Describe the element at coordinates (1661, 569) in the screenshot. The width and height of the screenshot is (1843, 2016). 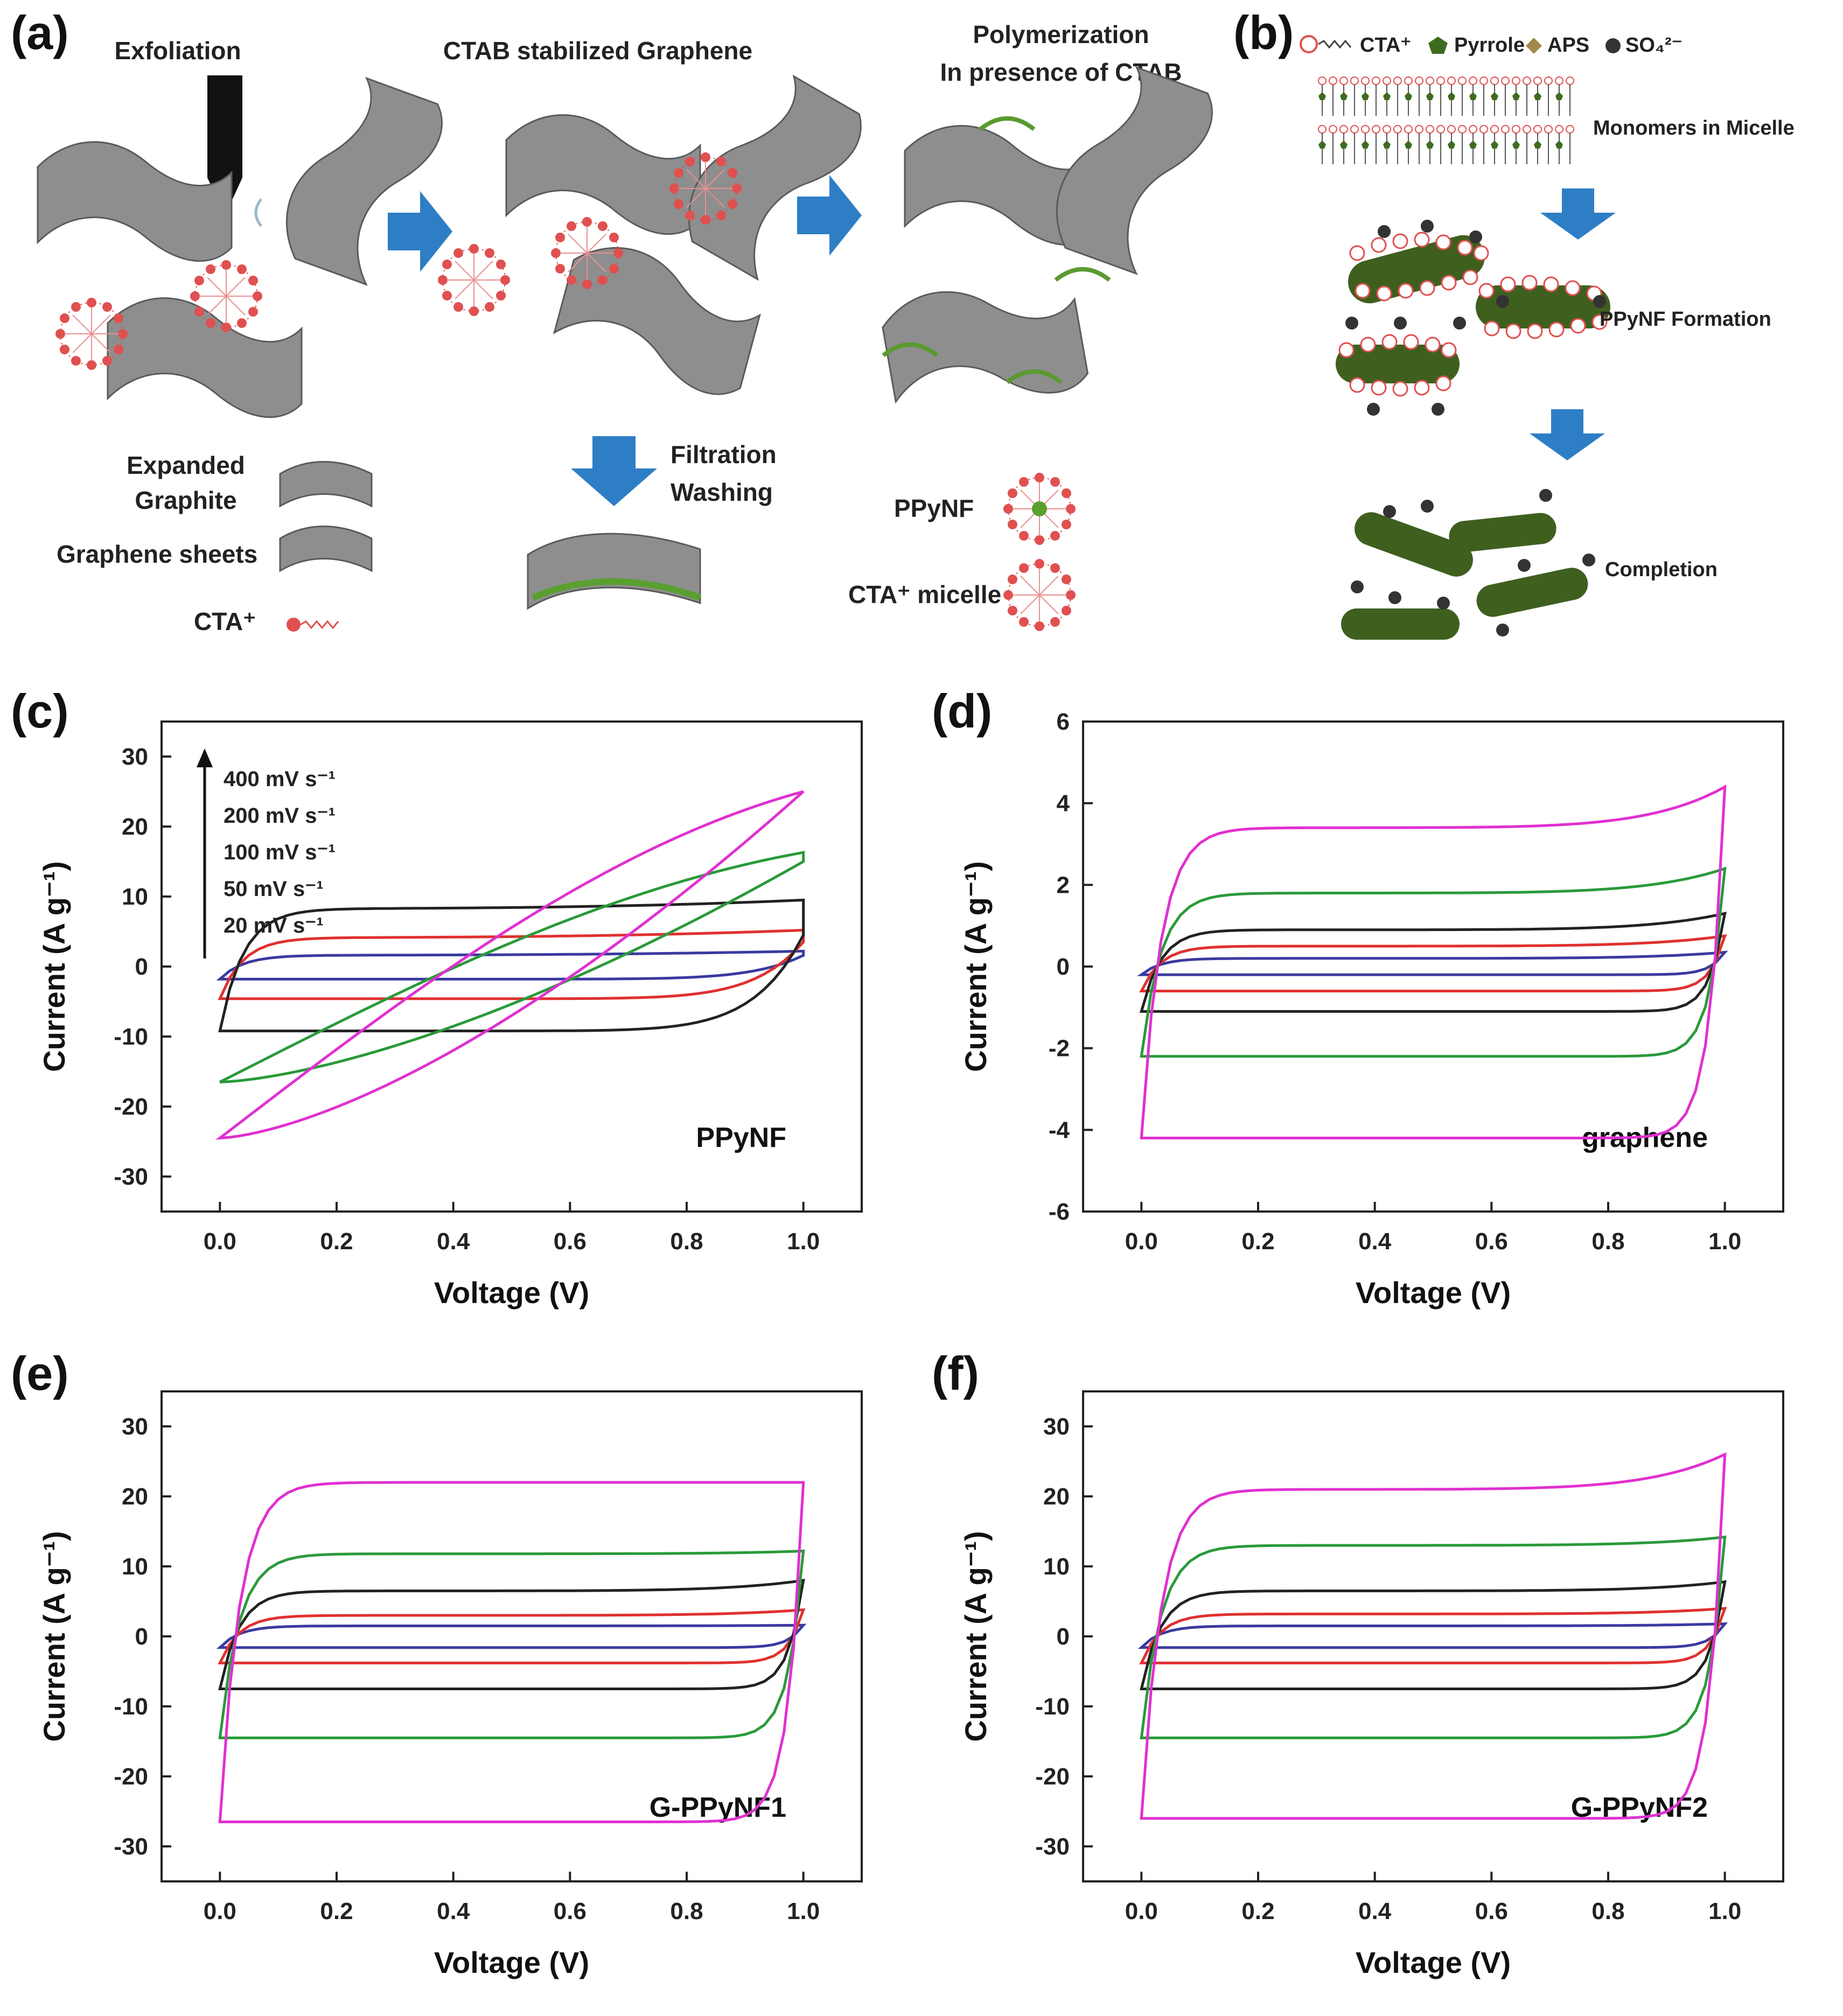
I see `stage-completion-label: Completion` at that location.